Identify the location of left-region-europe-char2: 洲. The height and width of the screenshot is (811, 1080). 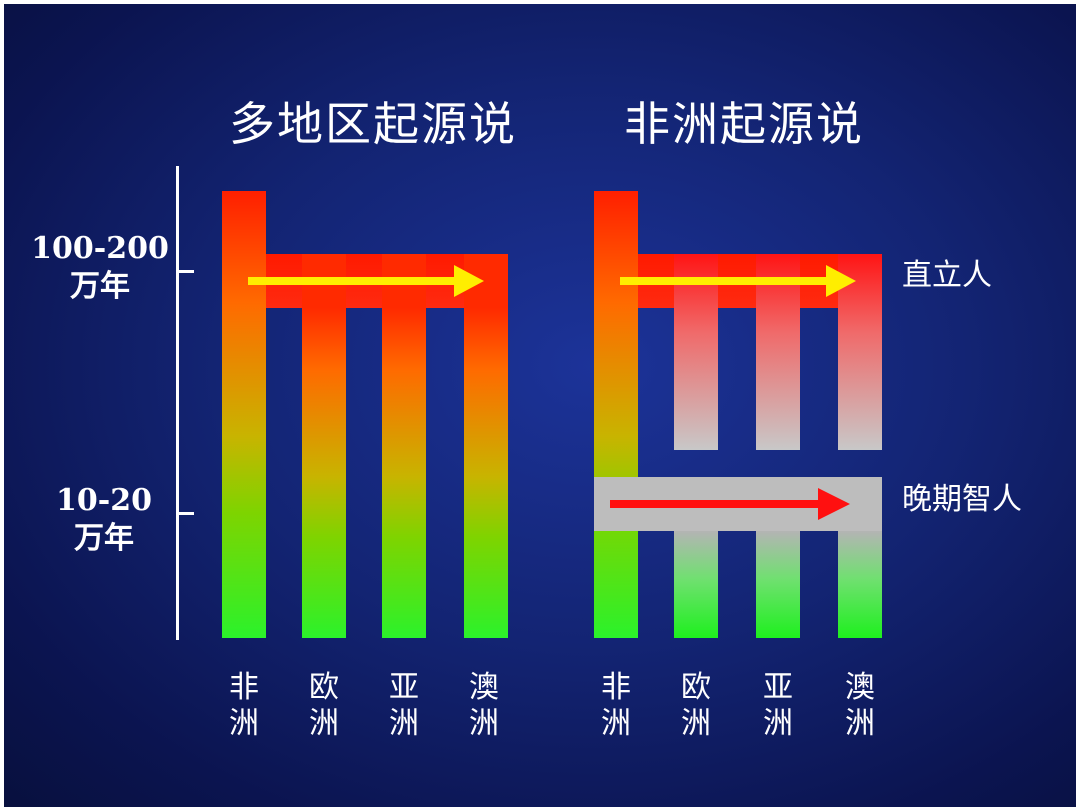
(324, 723).